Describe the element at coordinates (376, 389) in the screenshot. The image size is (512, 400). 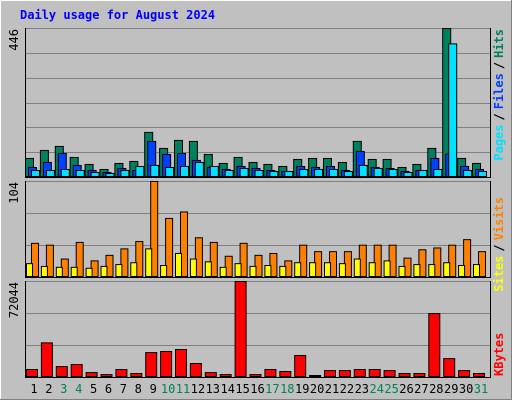
I see `x-tick-label: 24` at that location.